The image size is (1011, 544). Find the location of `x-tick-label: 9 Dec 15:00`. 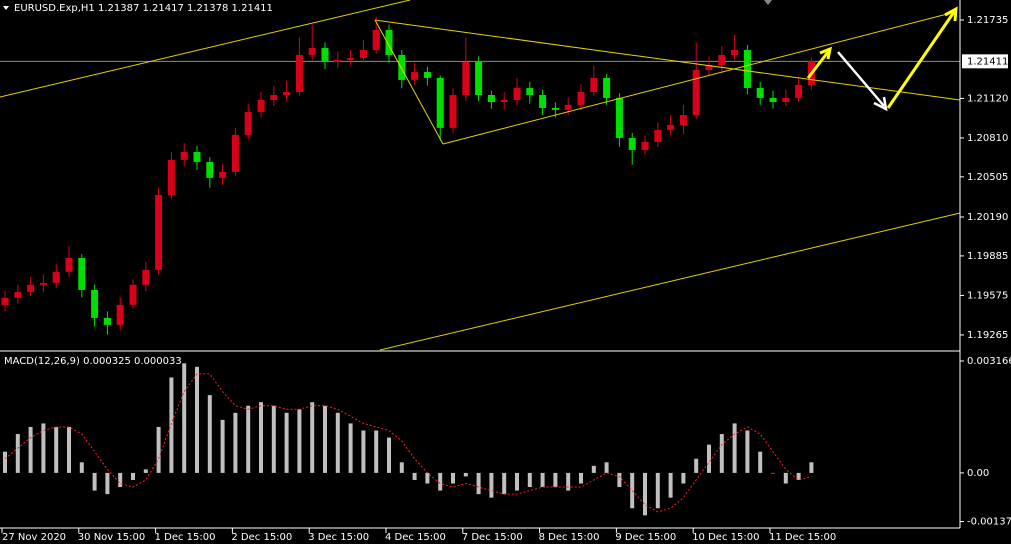

x-tick-label: 9 Dec 15:00 is located at coordinates (645, 537).